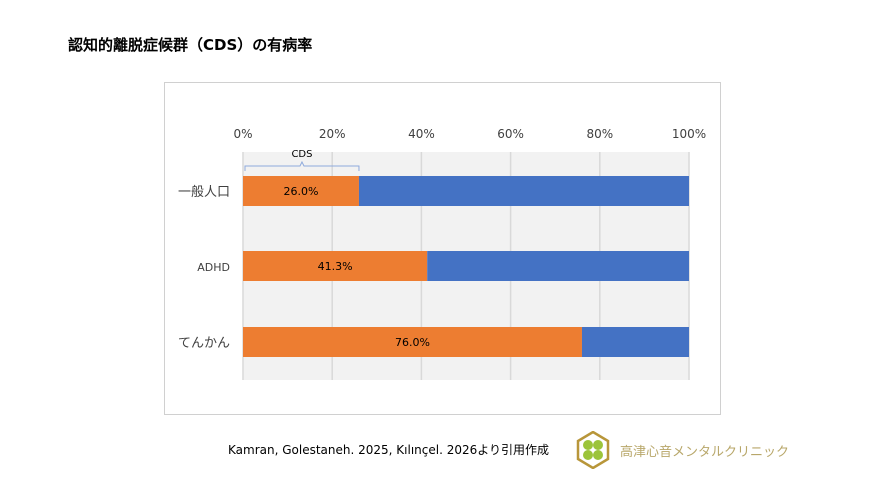 This screenshot has width=886, height=498. What do you see at coordinates (302, 165) in the screenshot?
I see `annotation-bracket` at bounding box center [302, 165].